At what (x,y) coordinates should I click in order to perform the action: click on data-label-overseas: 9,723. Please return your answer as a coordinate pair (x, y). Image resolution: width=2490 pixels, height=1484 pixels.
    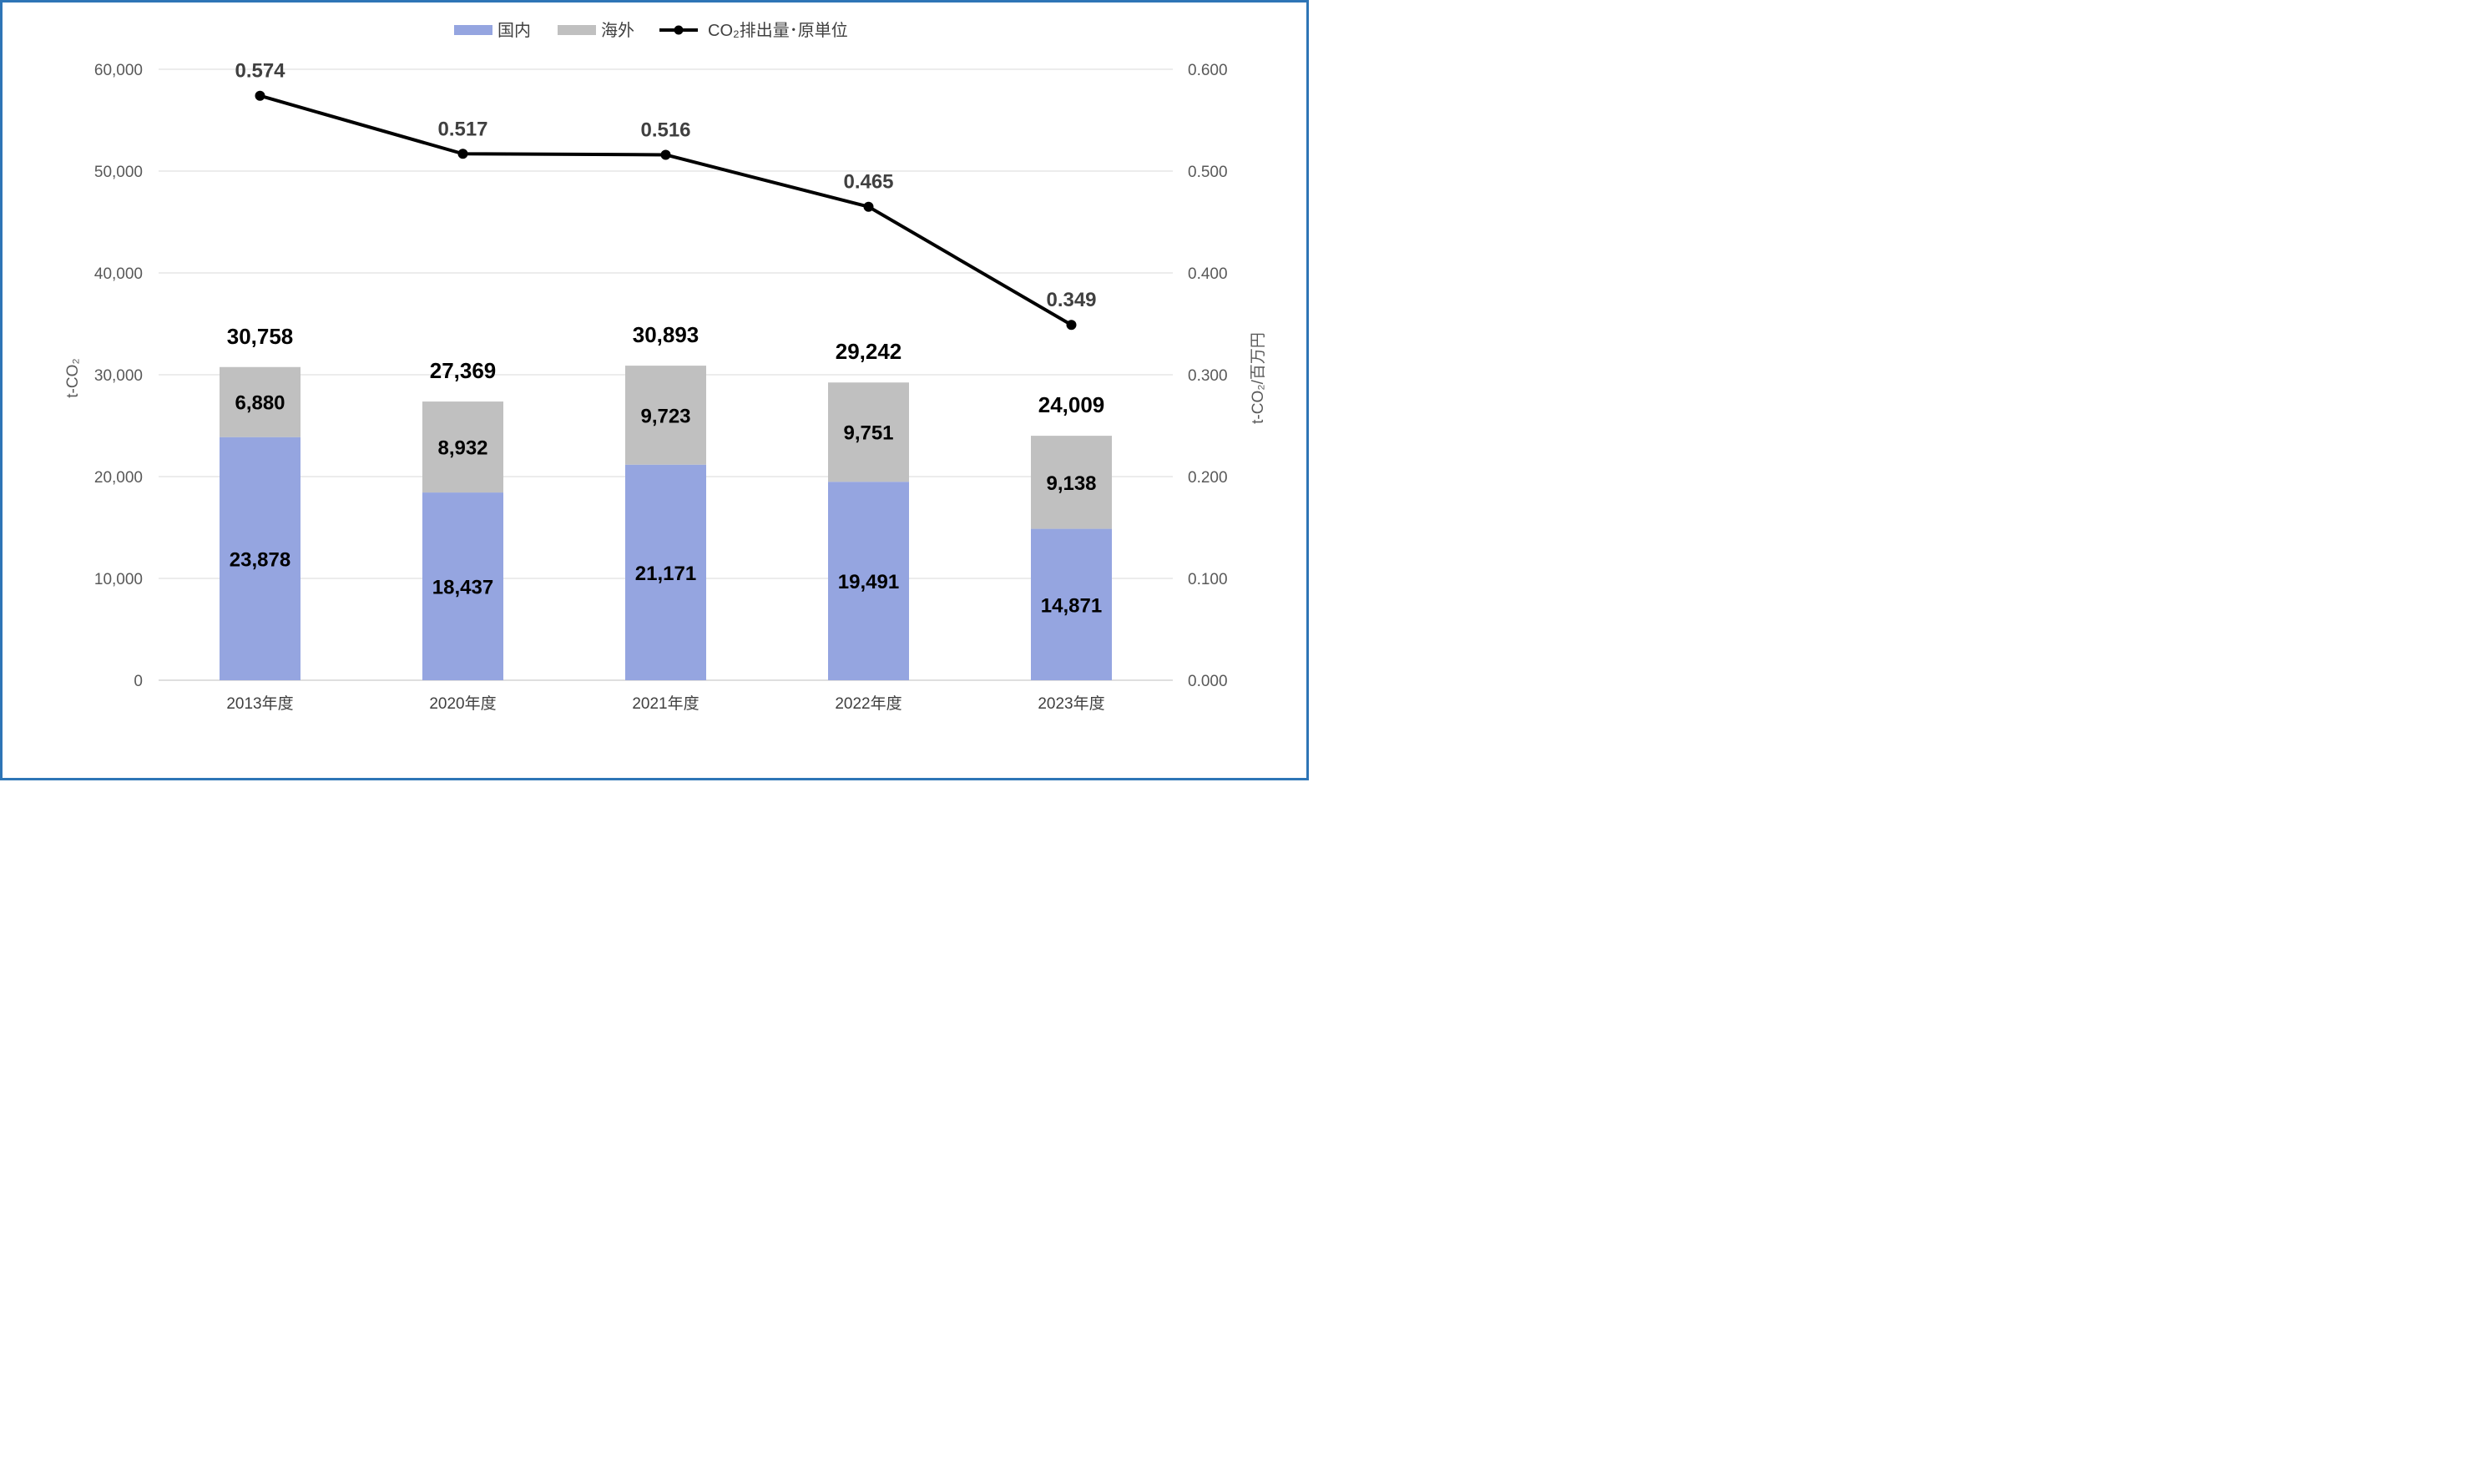
    Looking at the image, I should click on (665, 416).